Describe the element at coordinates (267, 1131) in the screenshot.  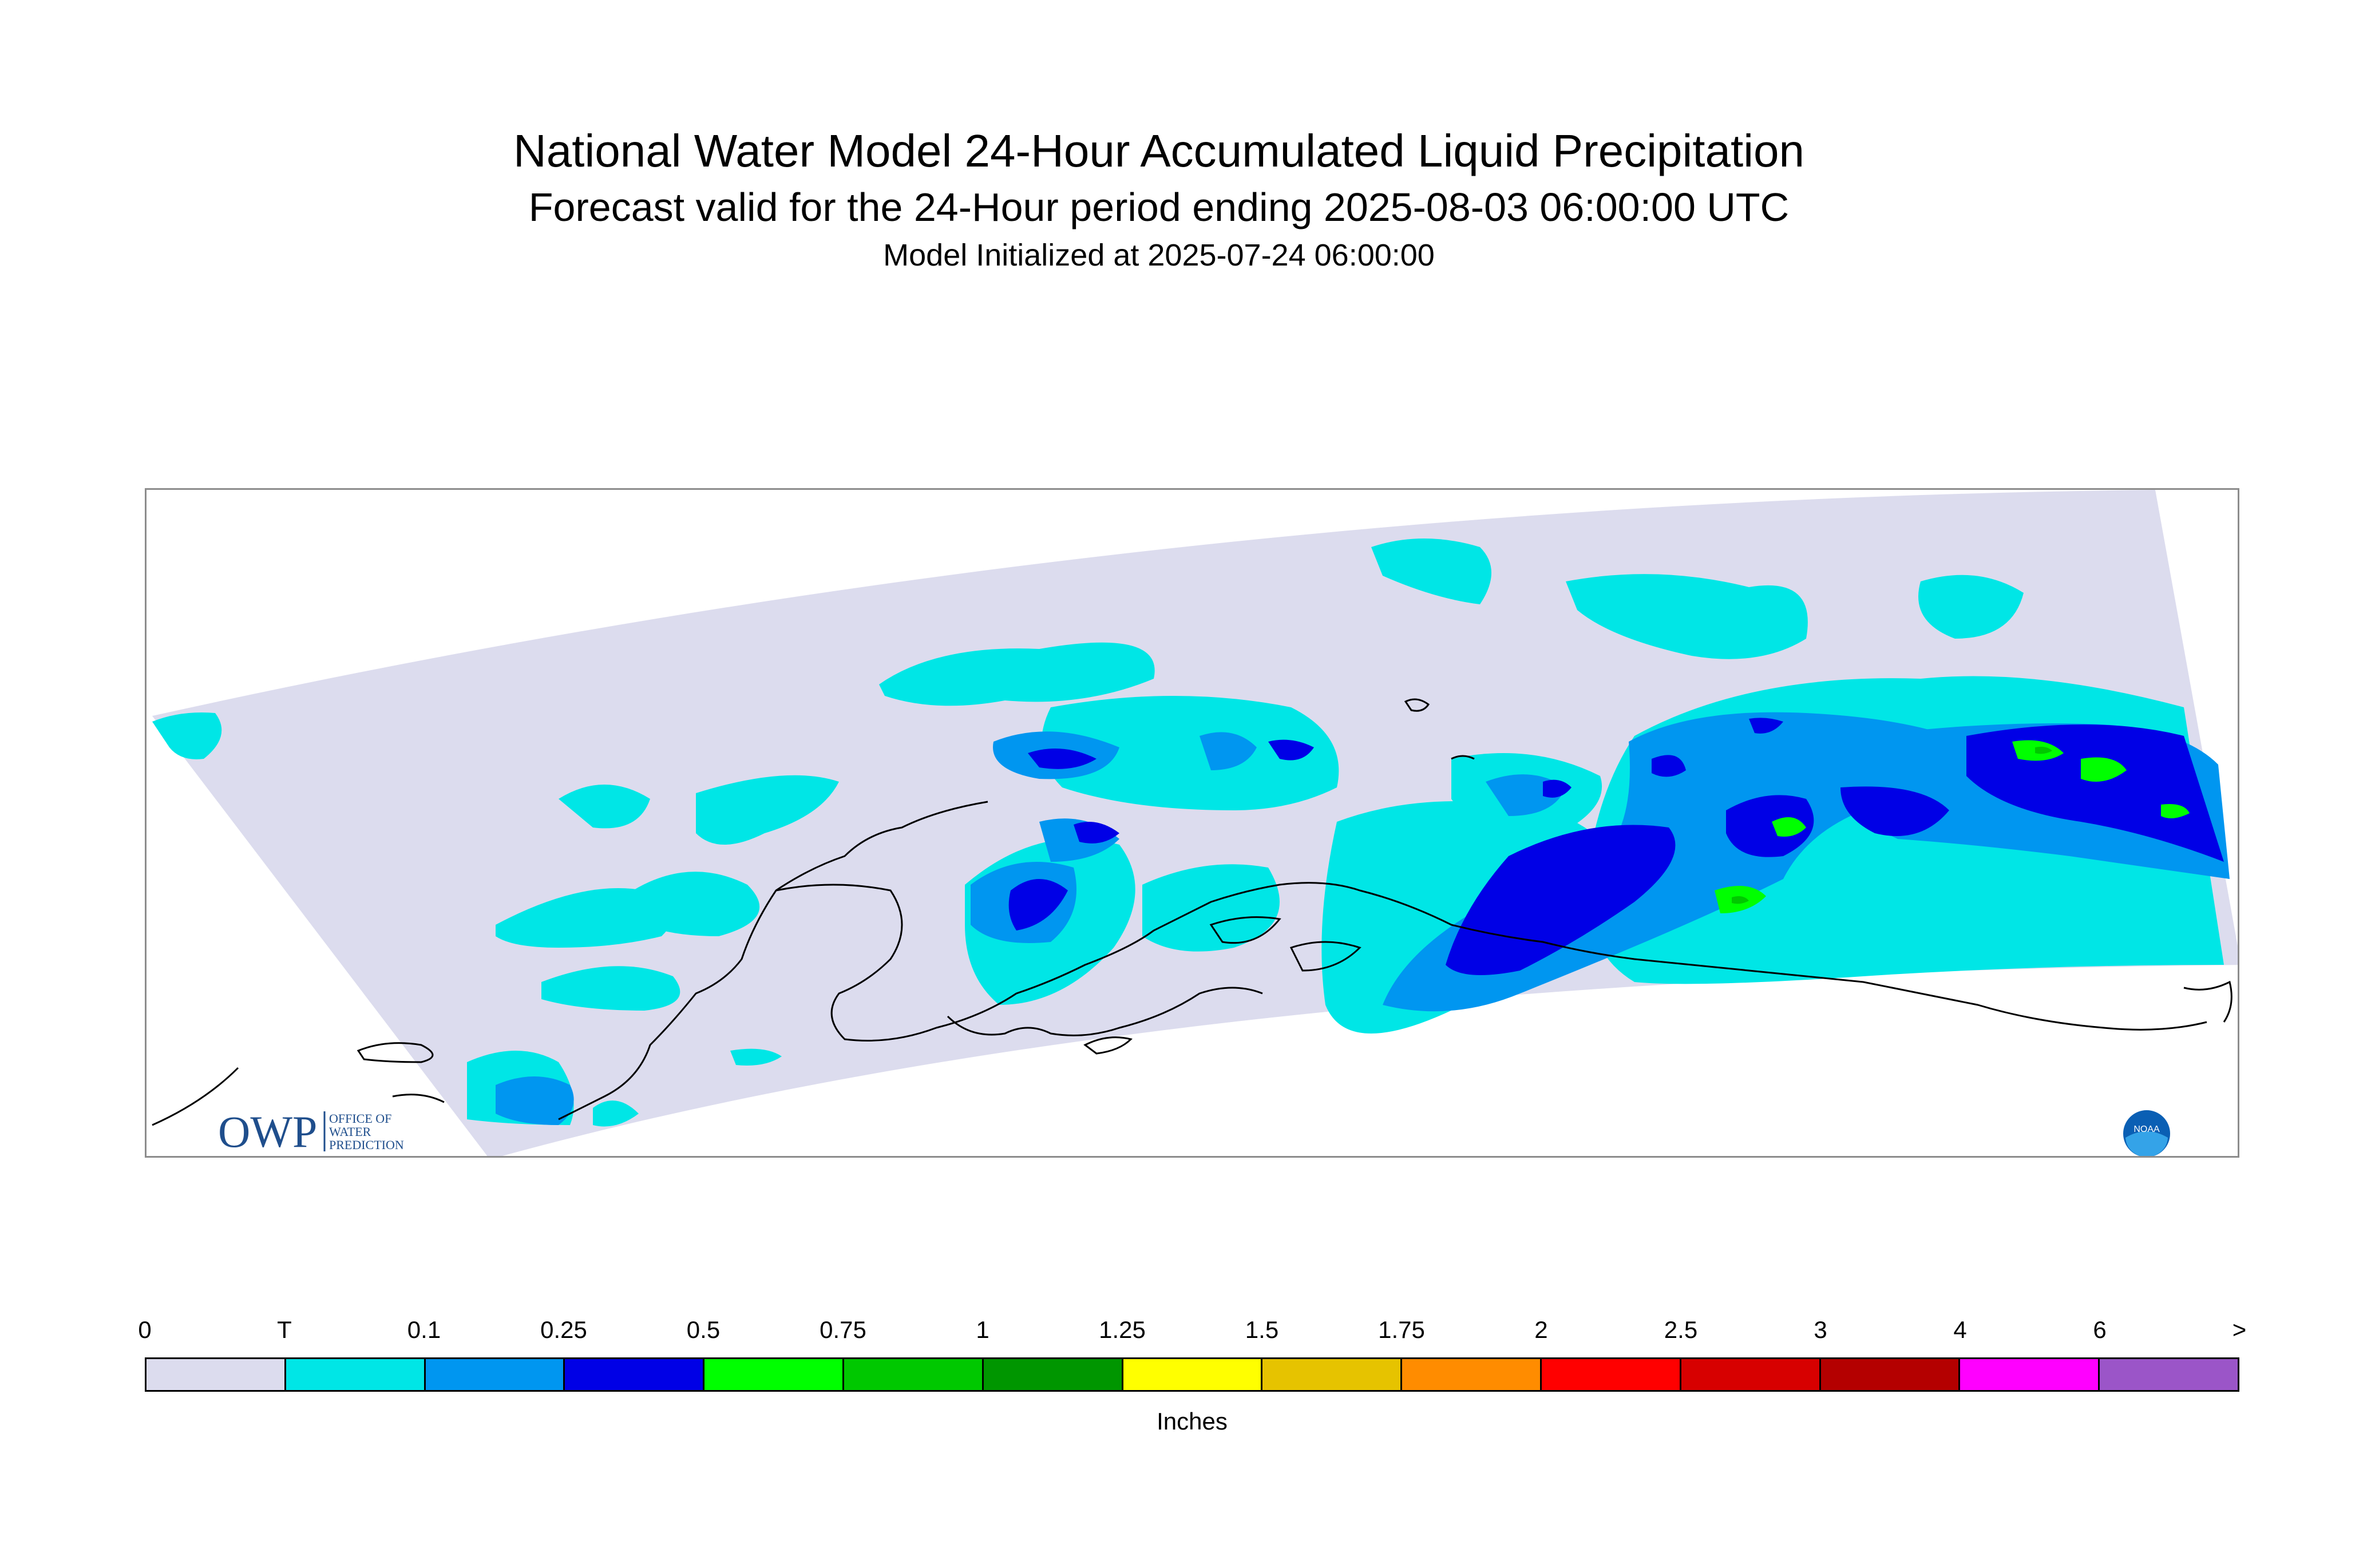
I see `owp-logo-letters: OWP` at that location.